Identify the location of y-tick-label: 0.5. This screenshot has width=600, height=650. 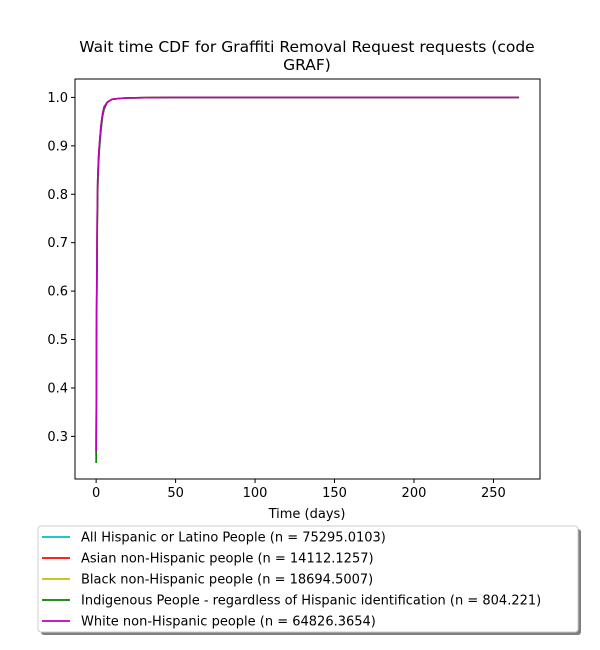
(57, 340).